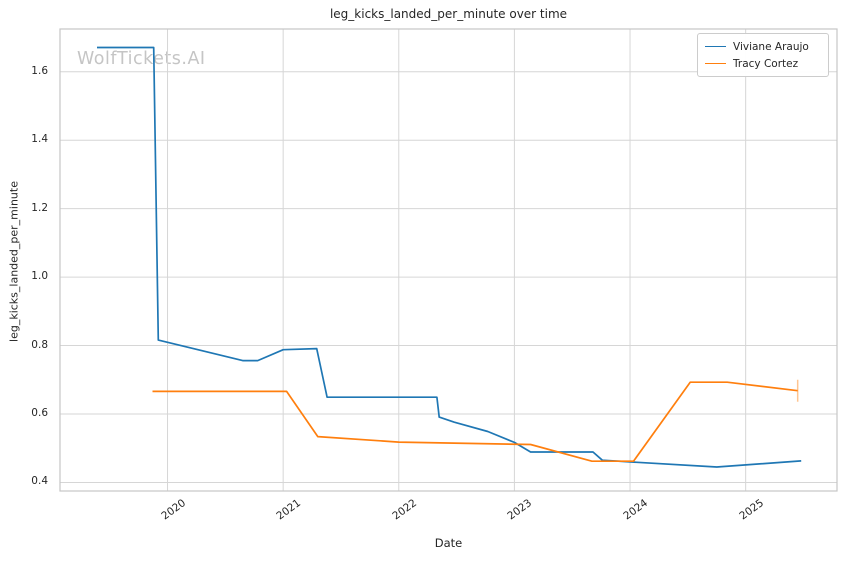 This screenshot has width=844, height=561. Describe the element at coordinates (448, 543) in the screenshot. I see `x-axis-label: Date` at that location.